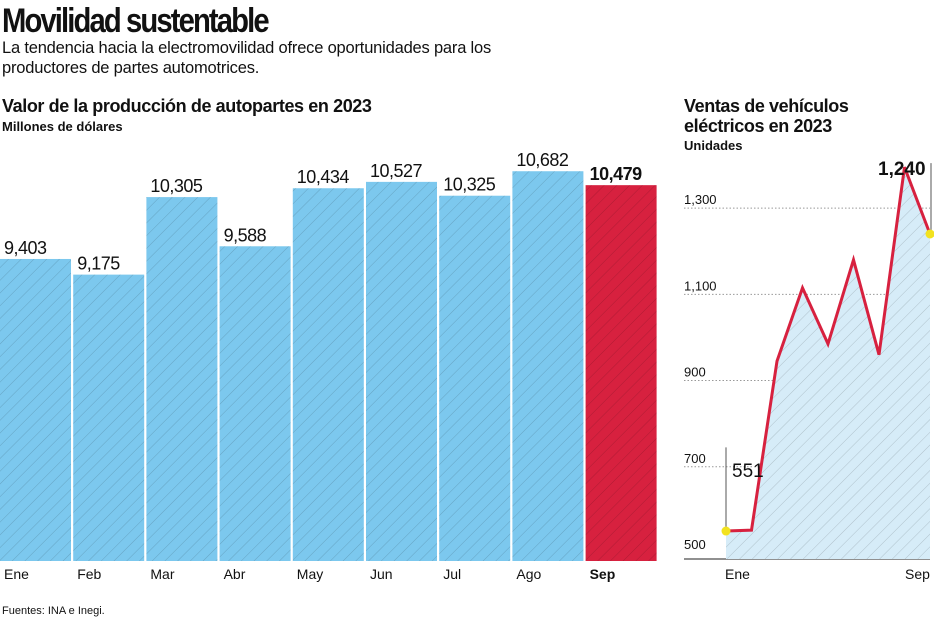  What do you see at coordinates (828, 349) in the screenshot?
I see `series-line` at bounding box center [828, 349].